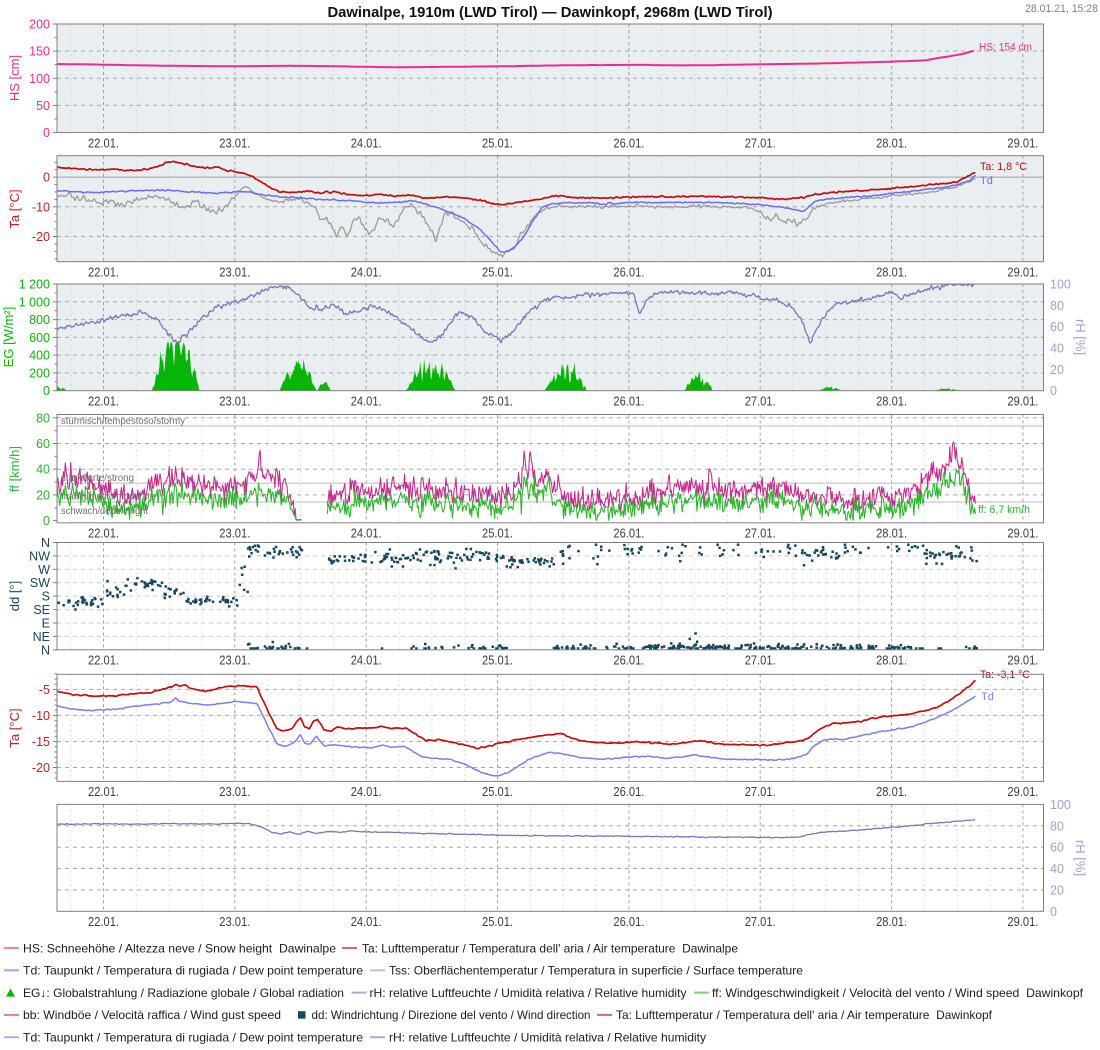  What do you see at coordinates (40, 583) in the screenshot?
I see `svg-text: SW` at bounding box center [40, 583].